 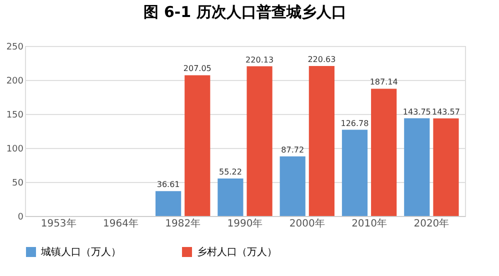 I want to click on data-label: 126.78, so click(x=354, y=123).